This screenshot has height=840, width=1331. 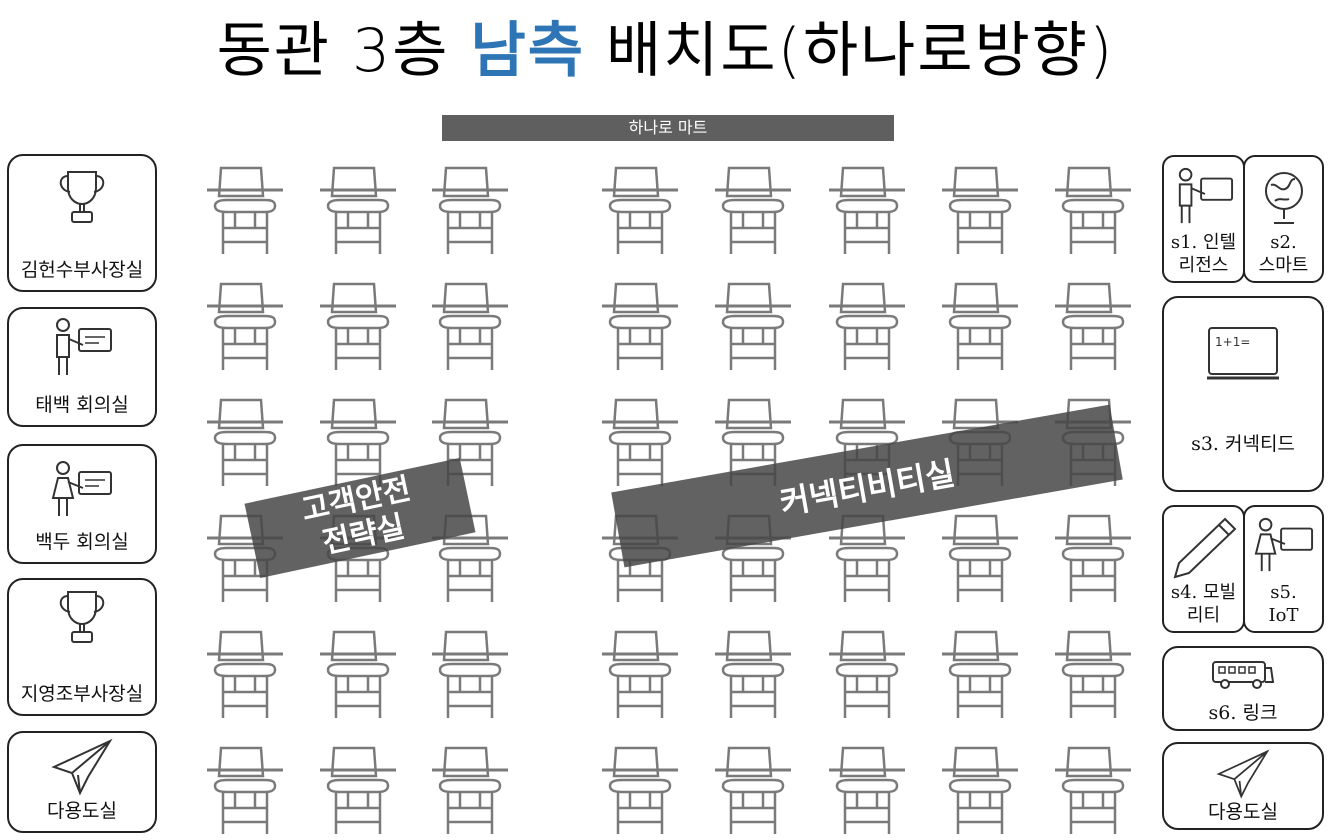 I want to click on svg-text: 1+1=, so click(x=1232, y=342).